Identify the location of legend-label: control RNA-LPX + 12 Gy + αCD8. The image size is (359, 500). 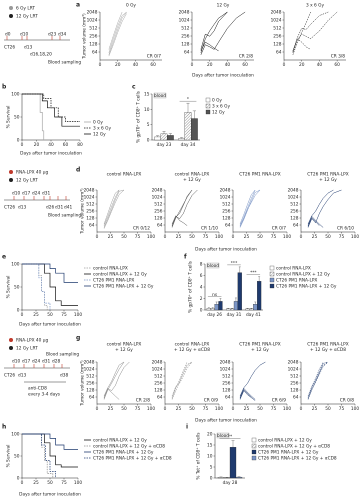
(294, 447).